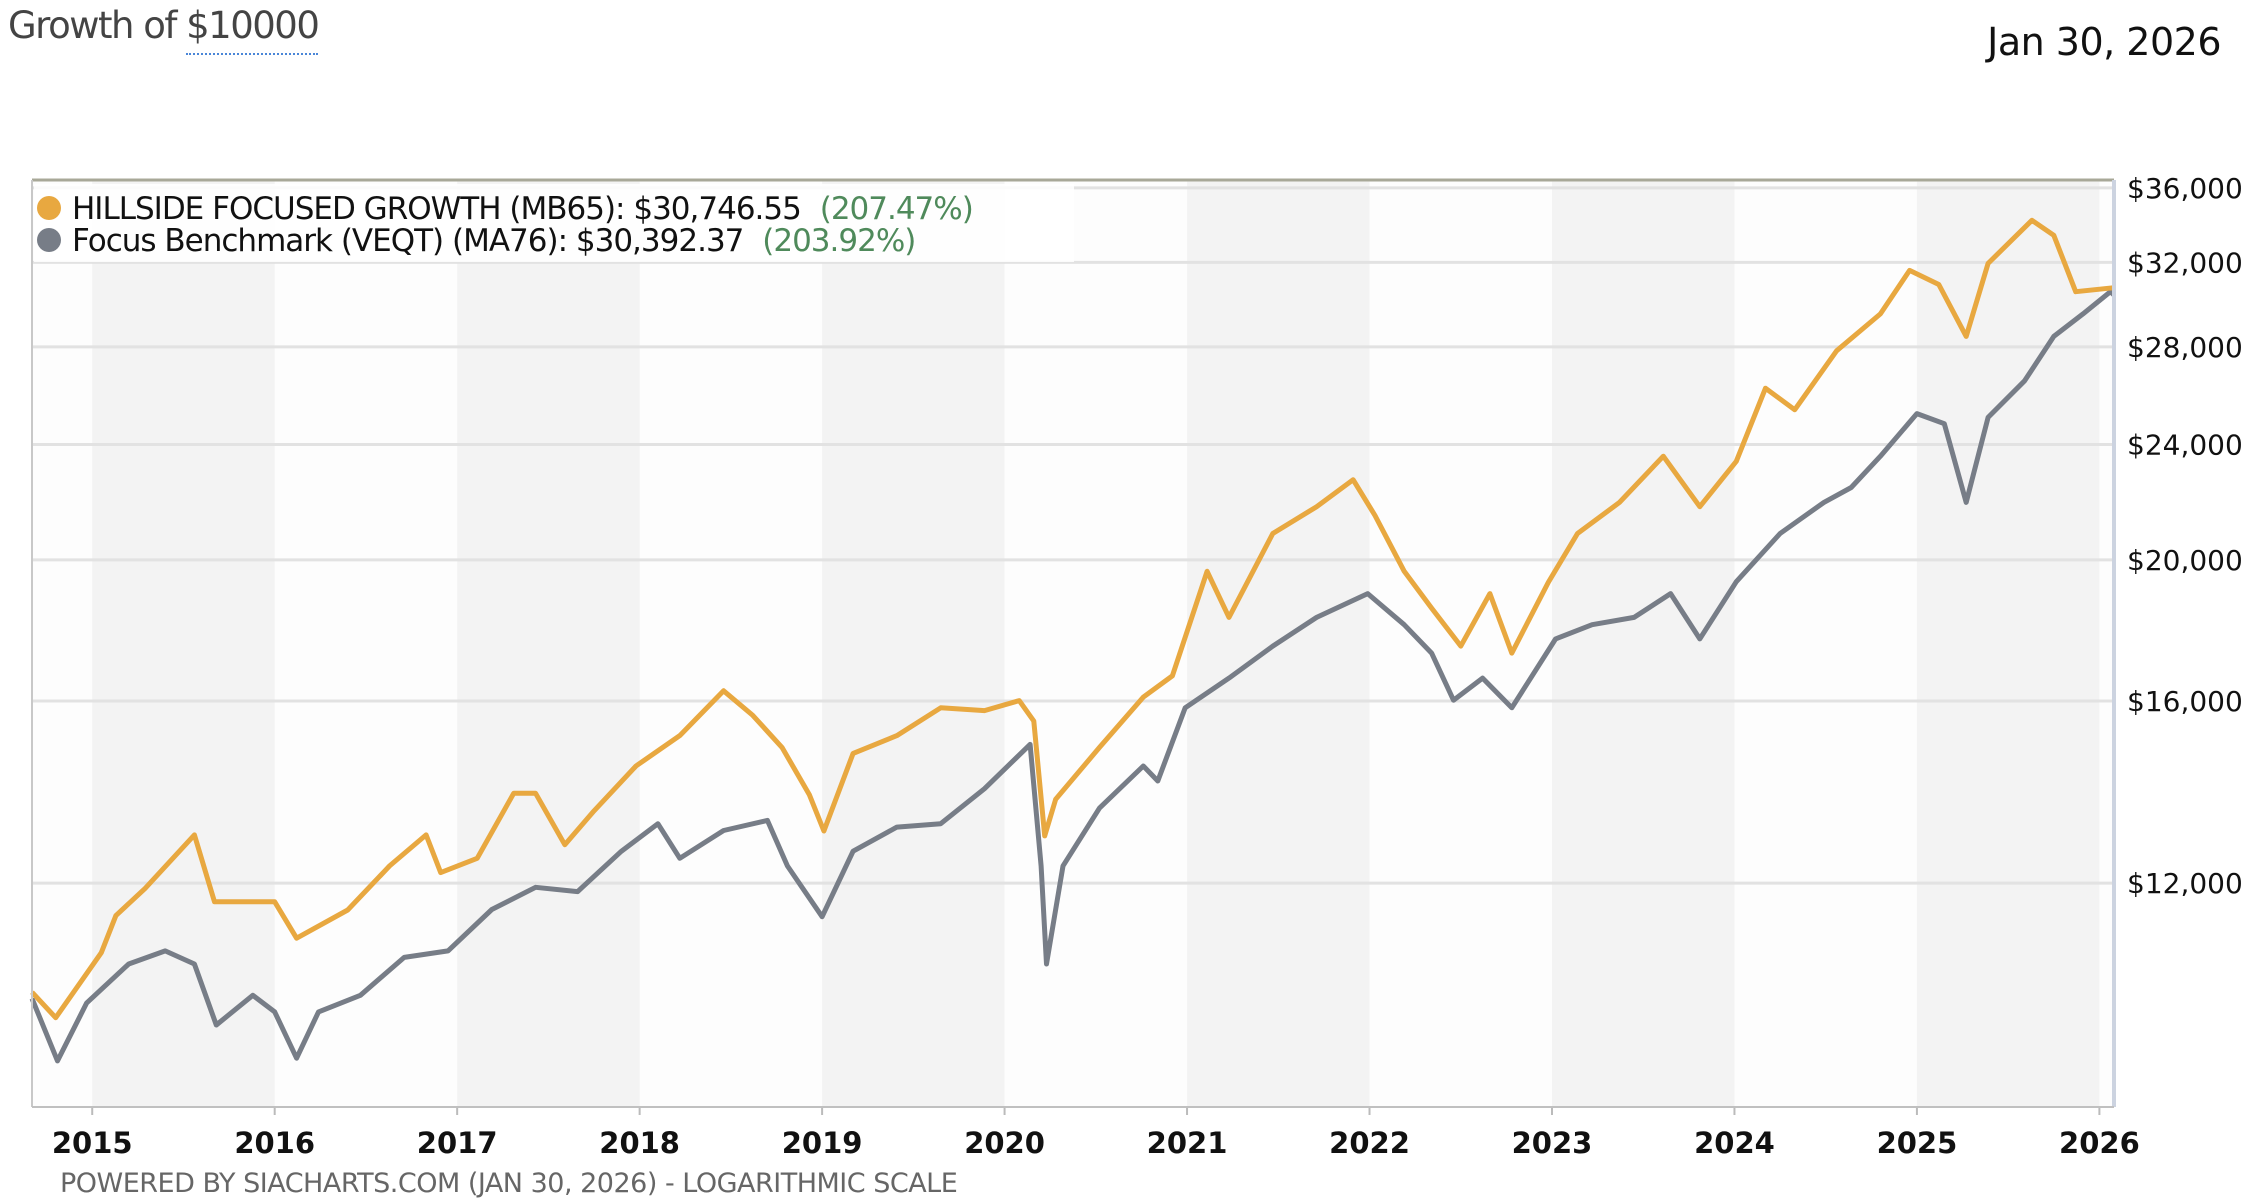 The width and height of the screenshot is (2251, 1199). What do you see at coordinates (896, 209) in the screenshot?
I see `legend-percent: (207.47%)` at bounding box center [896, 209].